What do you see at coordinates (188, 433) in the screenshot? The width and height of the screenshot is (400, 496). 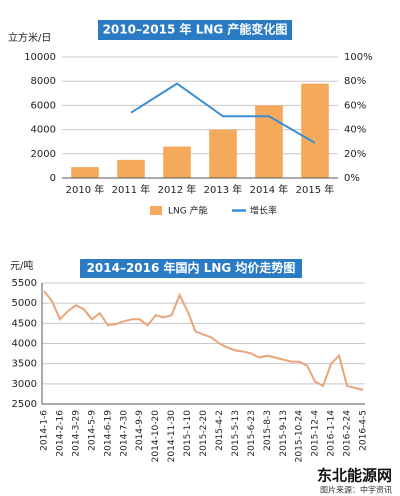 I see `x-tick-label: 2015-1-10` at bounding box center [188, 433].